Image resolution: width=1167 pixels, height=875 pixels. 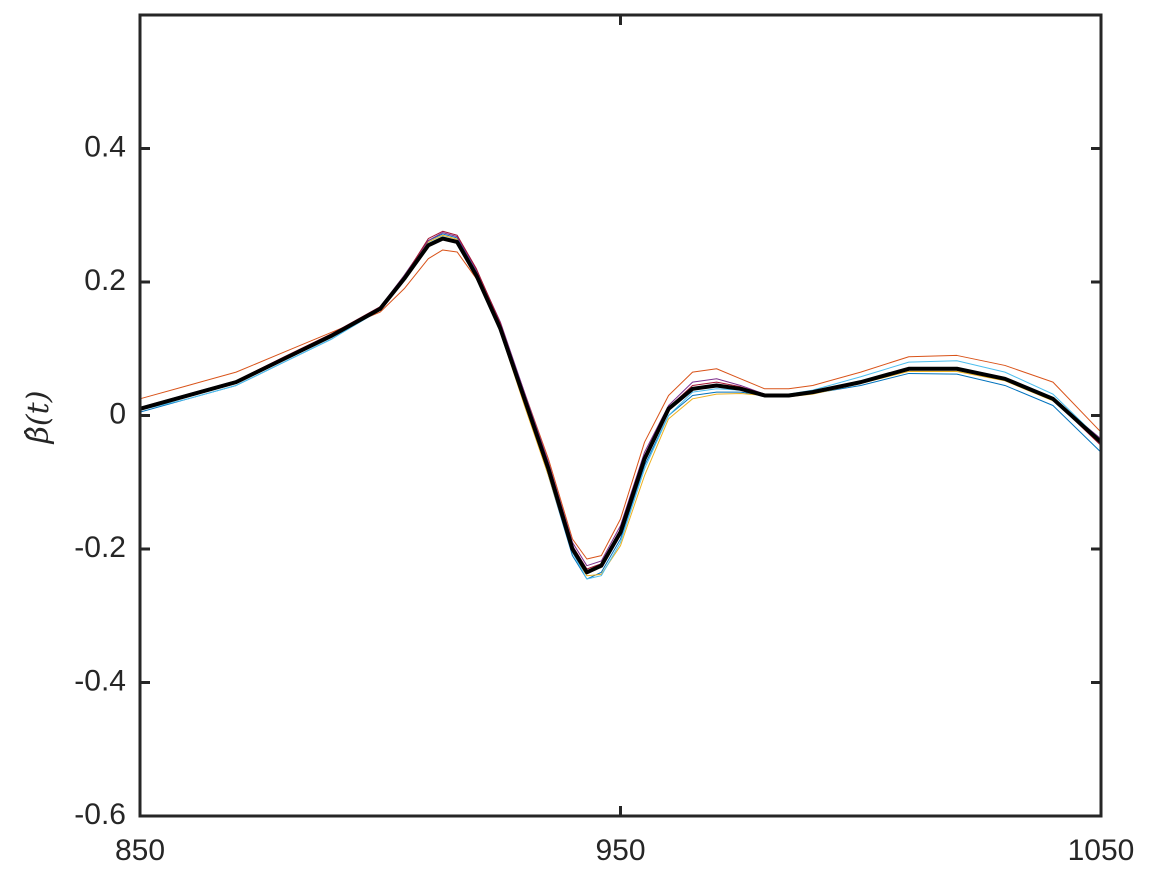 I want to click on y-tick-label: 0.4, so click(x=105, y=146).